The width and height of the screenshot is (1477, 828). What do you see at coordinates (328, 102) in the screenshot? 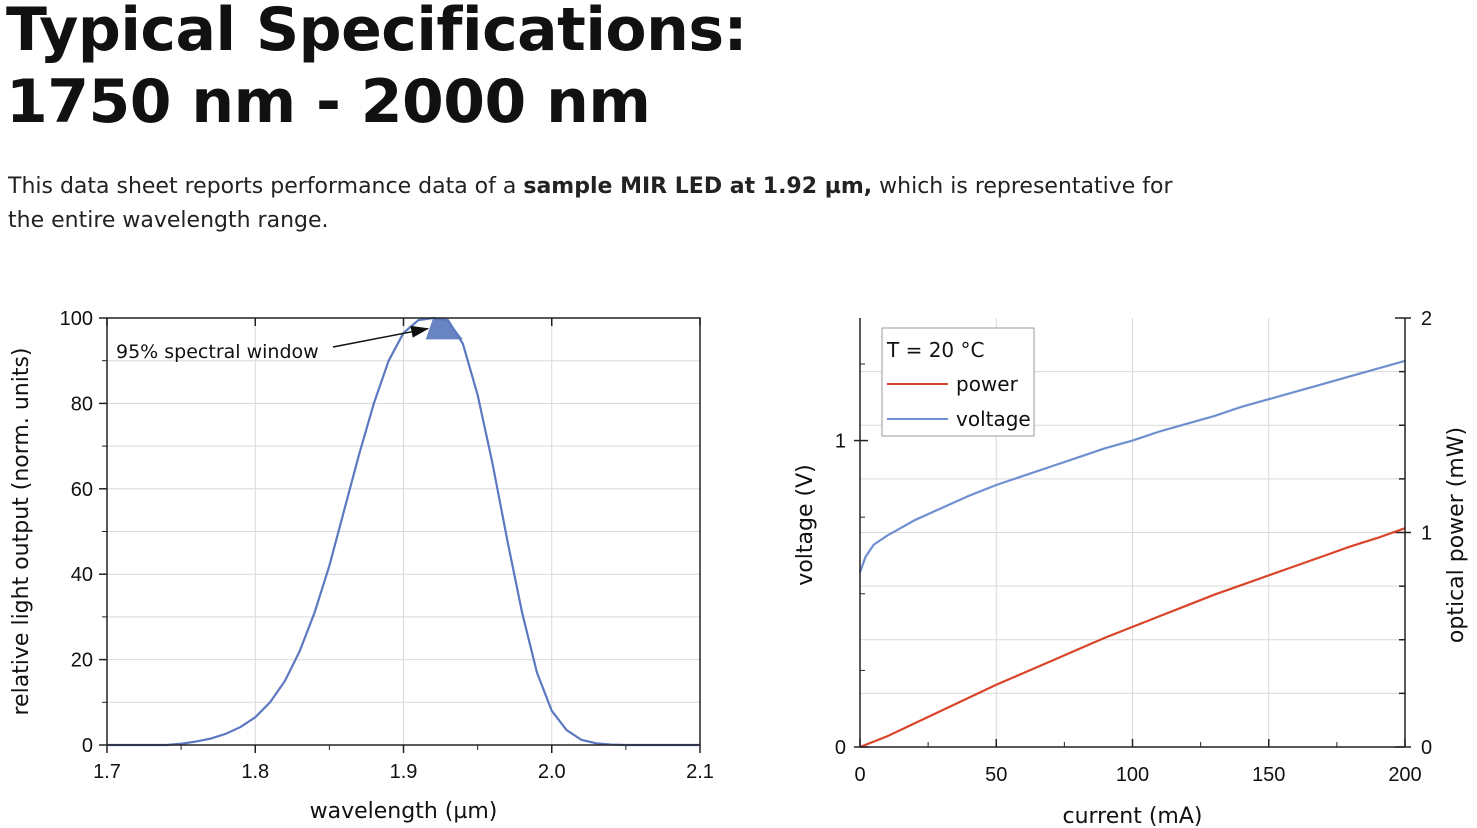
I see `page-title-line-2: 1750 nm - 2000 nm` at bounding box center [328, 102].